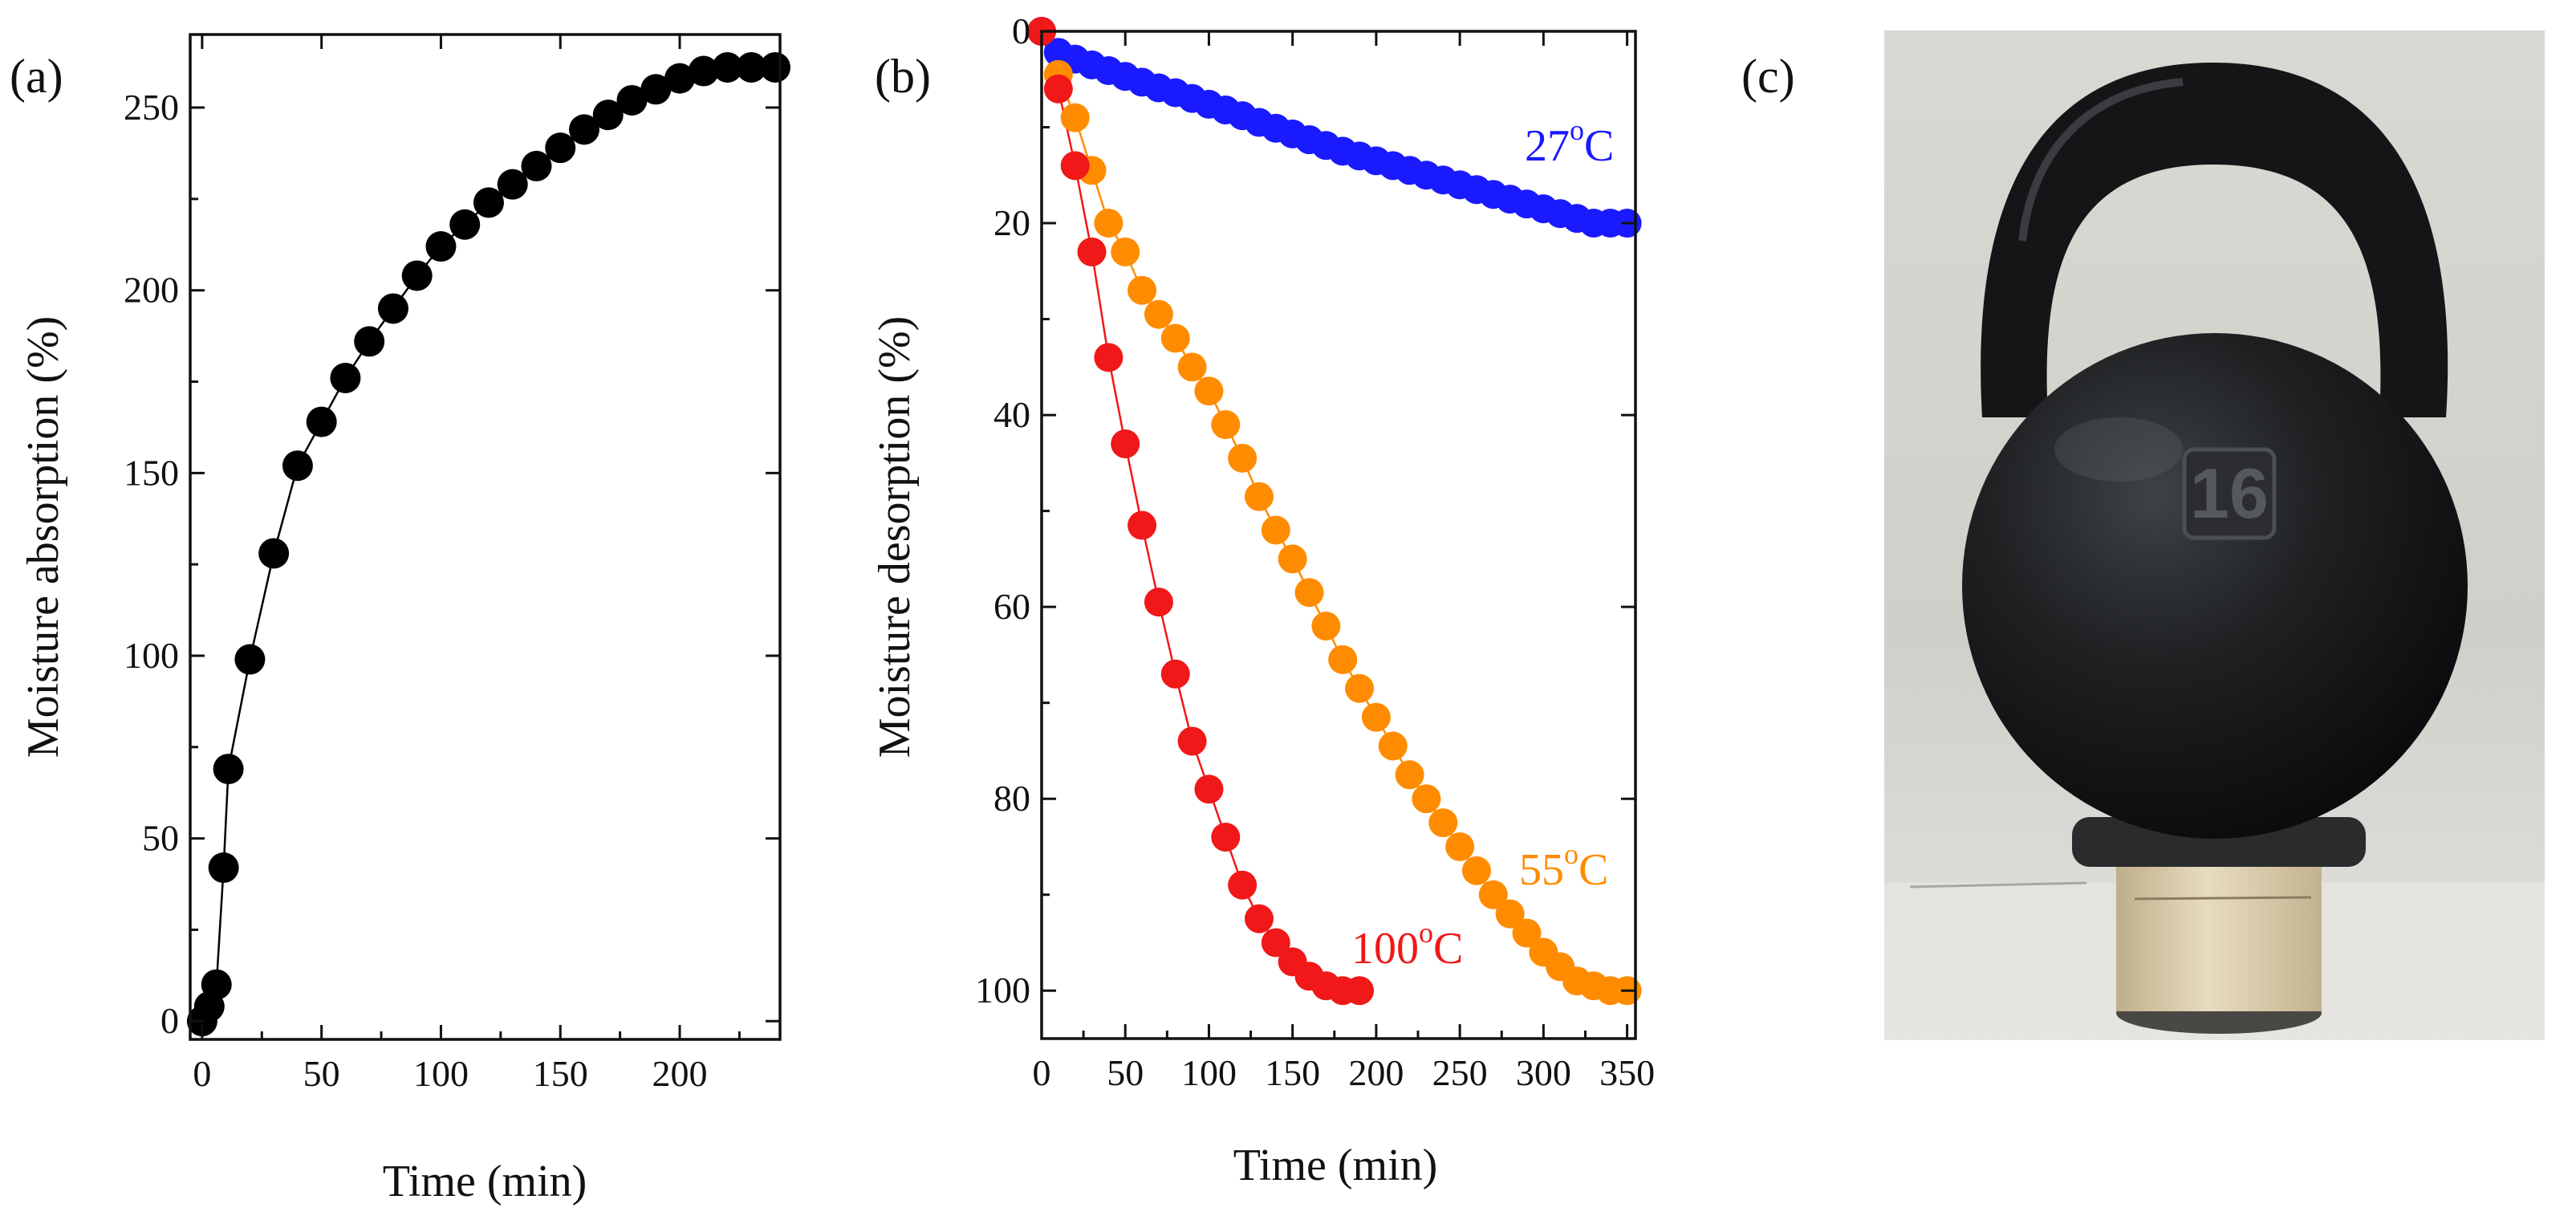 This screenshot has width=2576, height=1224. Describe the element at coordinates (1599, 146) in the screenshot. I see `series-label-27c-unit: C` at that location.